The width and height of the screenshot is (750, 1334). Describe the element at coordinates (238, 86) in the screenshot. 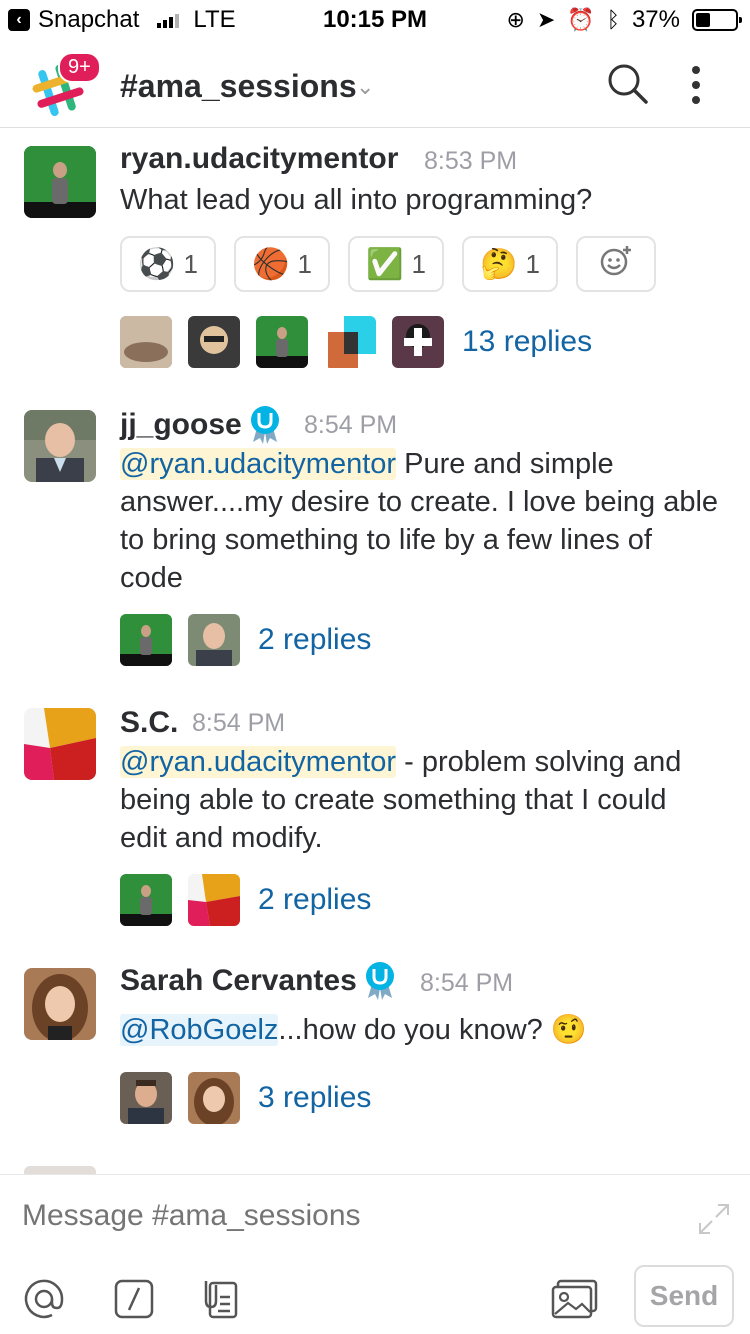

I see `channel-title: #ama_sessions` at that location.